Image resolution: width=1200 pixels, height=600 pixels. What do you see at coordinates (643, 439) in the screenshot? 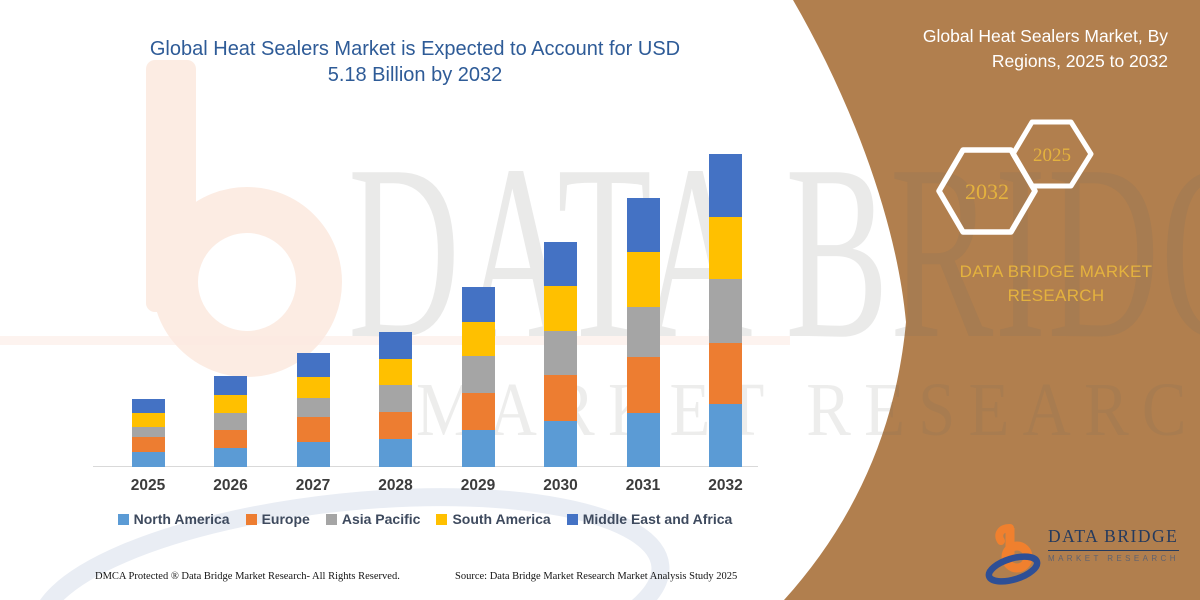
I see `bar-2031-north-america` at bounding box center [643, 439].